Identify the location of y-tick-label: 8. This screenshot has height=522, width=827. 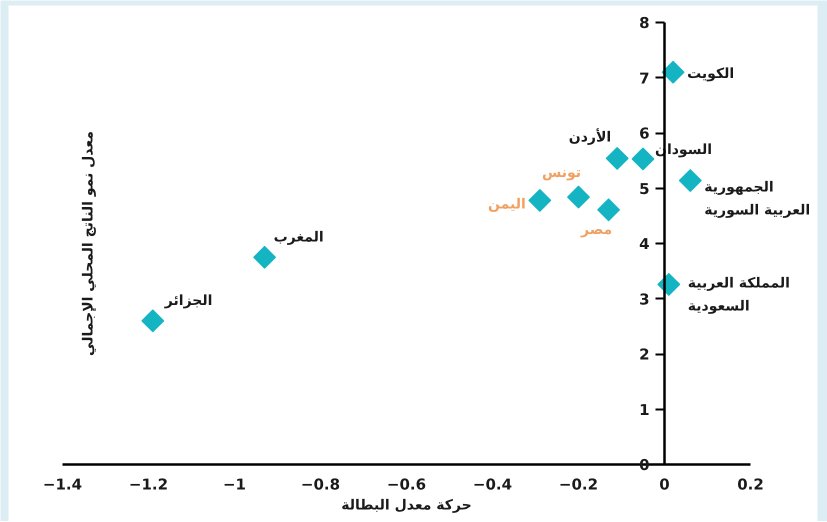
(644, 23).